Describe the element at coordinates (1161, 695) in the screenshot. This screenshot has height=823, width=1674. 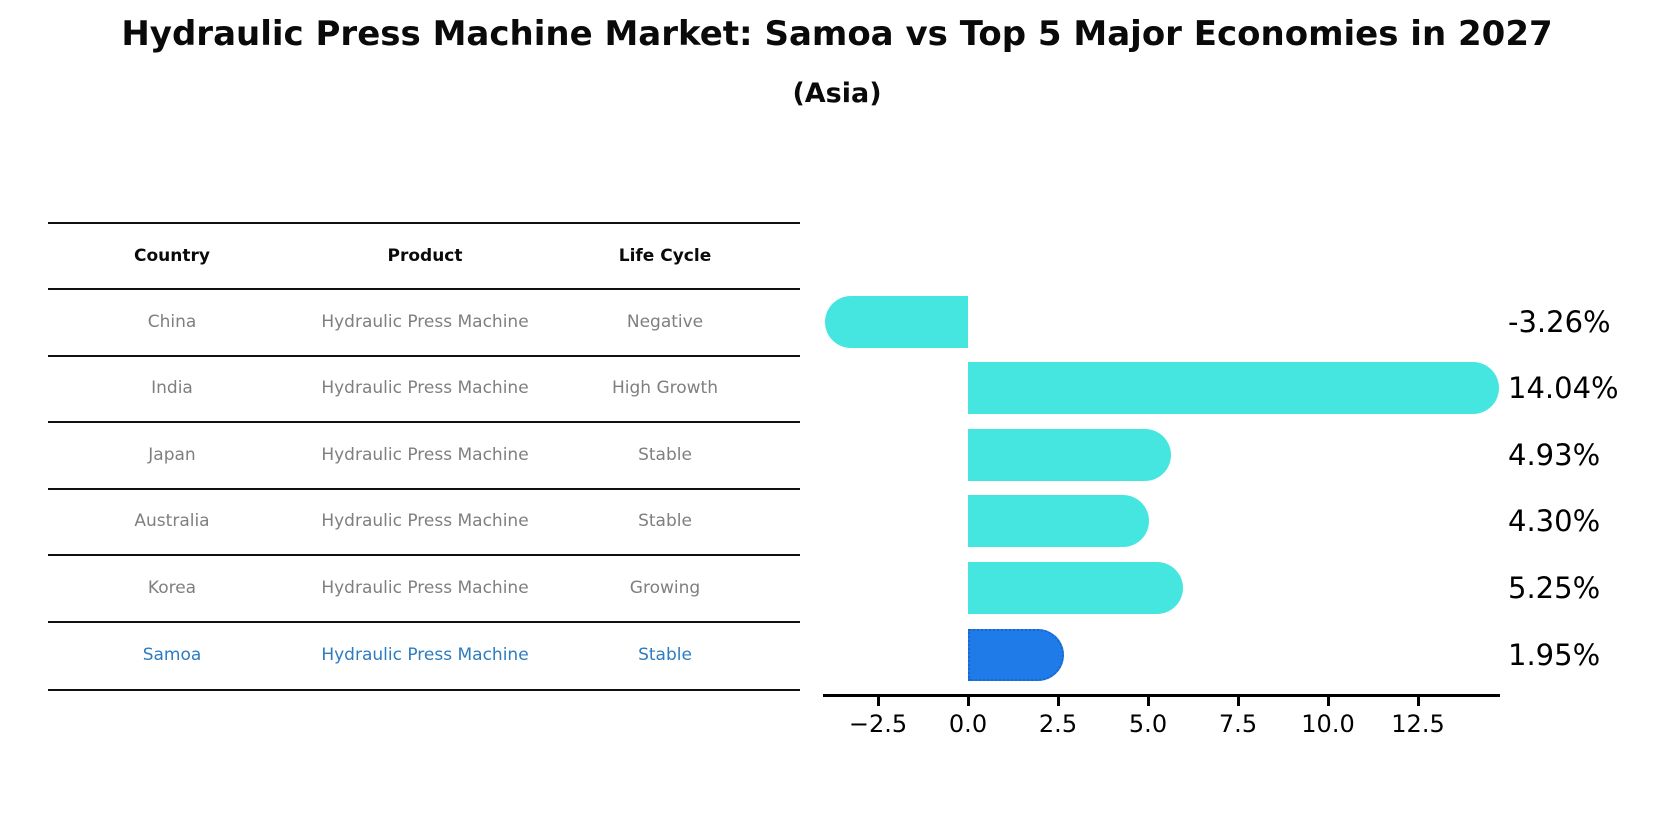
I see `x-axis` at that location.